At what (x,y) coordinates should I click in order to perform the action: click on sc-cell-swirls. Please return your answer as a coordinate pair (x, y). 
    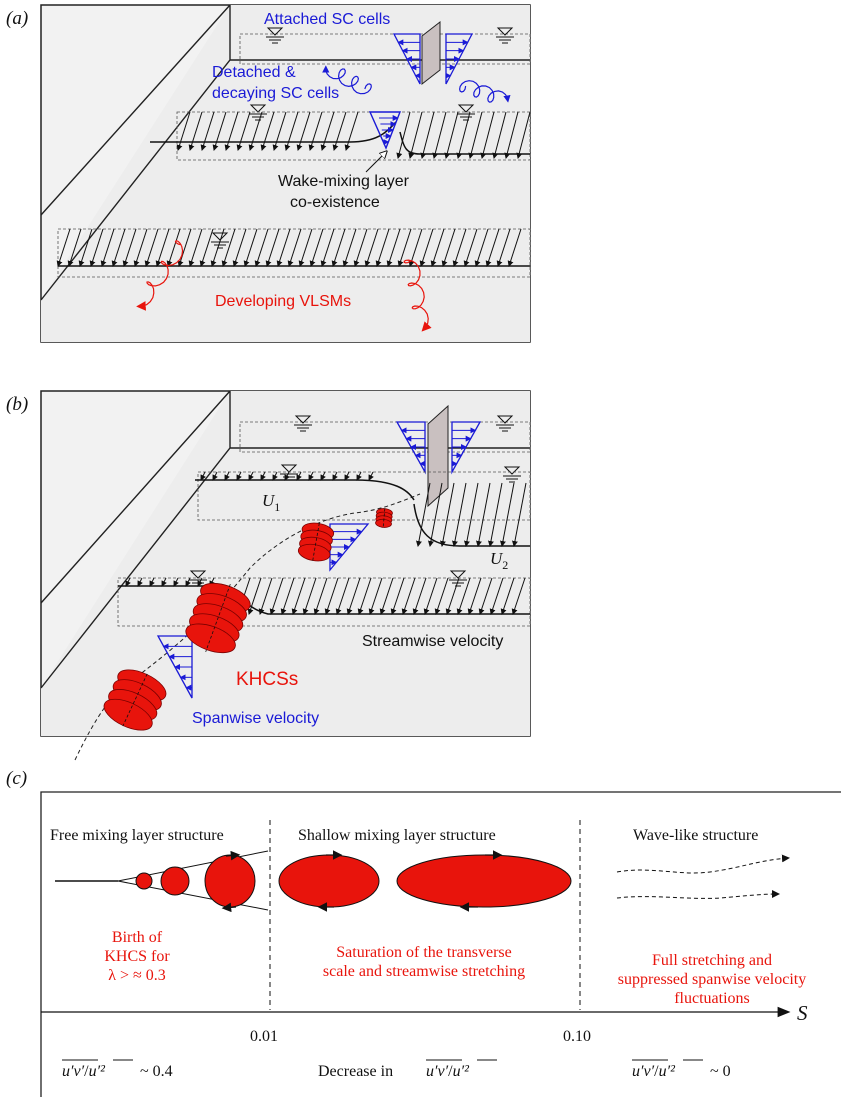
    Looking at the image, I should click on (416, 84).